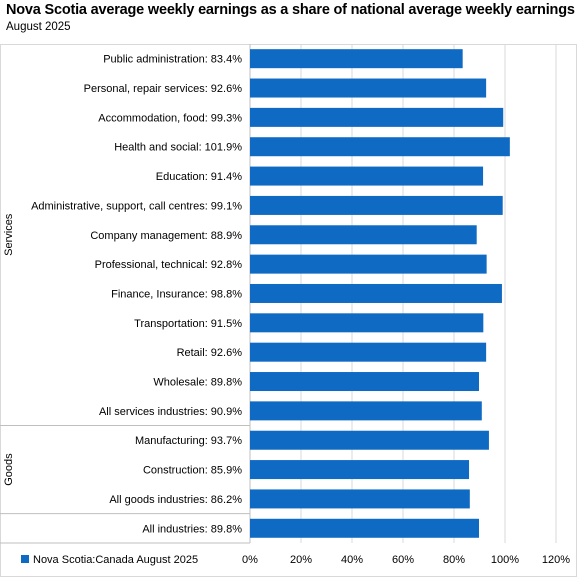  What do you see at coordinates (210, 353) in the screenshot?
I see `category-label-10: Retail: 92.6%` at bounding box center [210, 353].